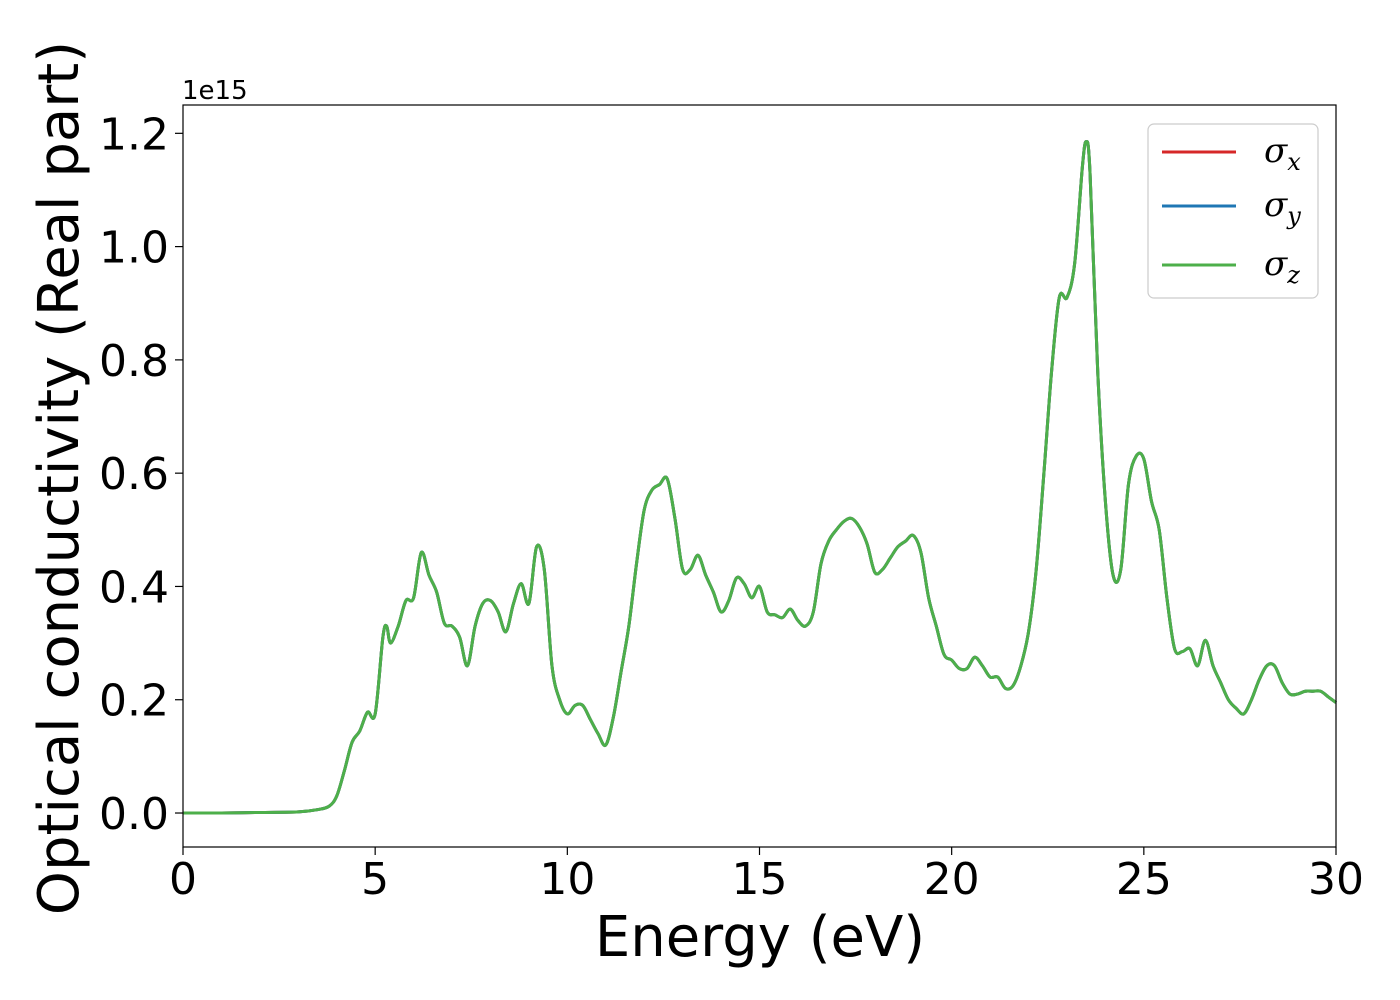 The image size is (1400, 1000). Describe the element at coordinates (134, 814) in the screenshot. I see `y-tick-label: 0.0` at that location.